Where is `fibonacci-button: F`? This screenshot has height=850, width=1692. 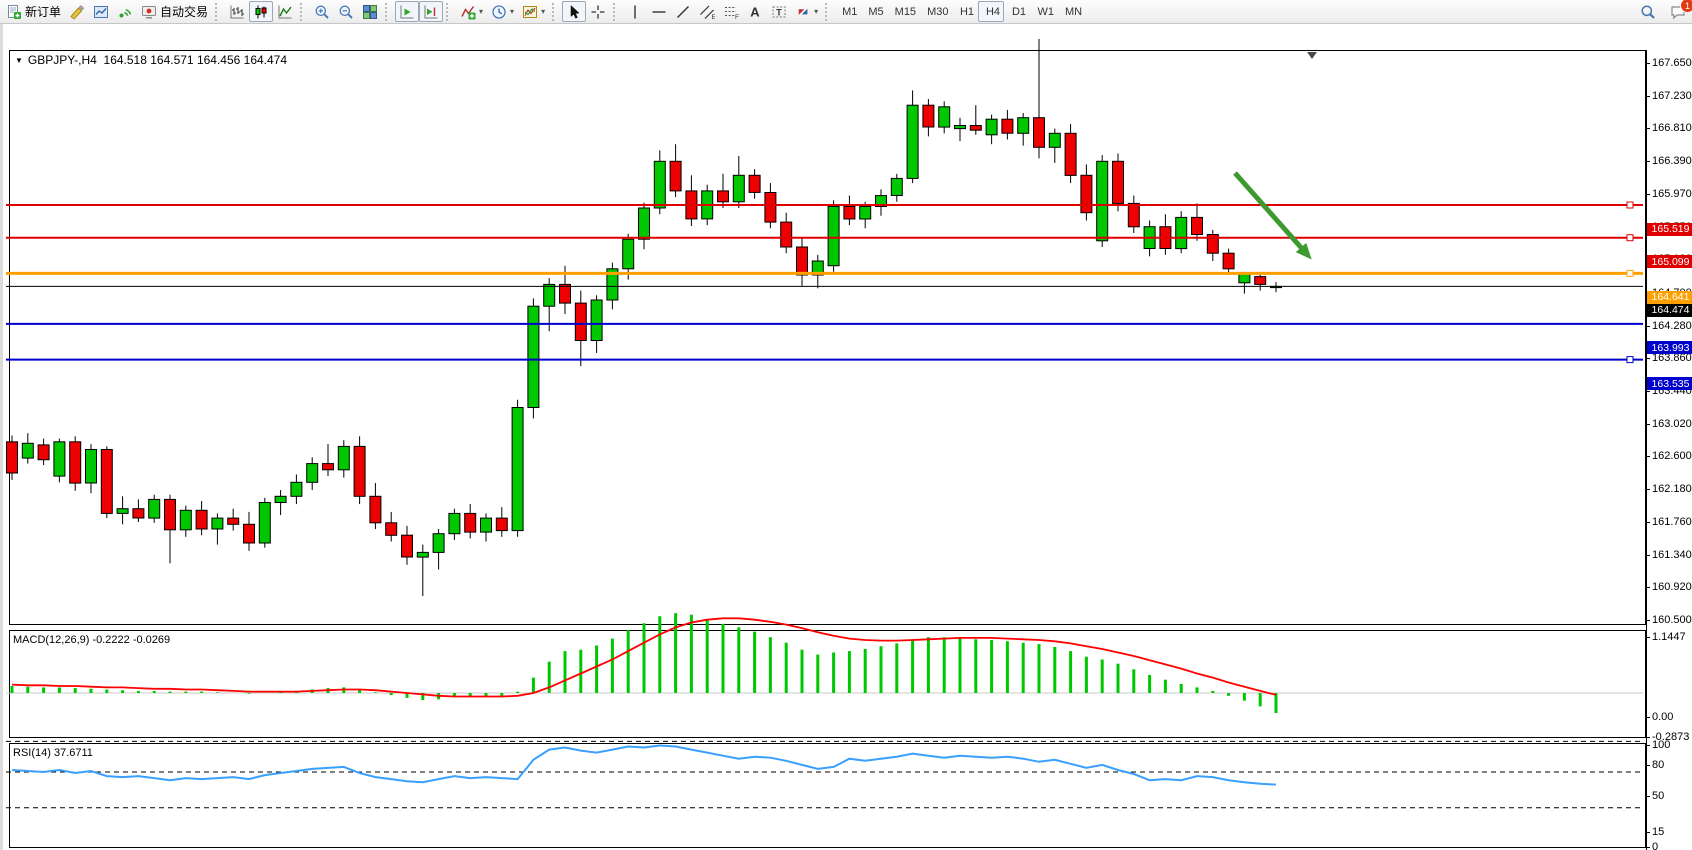 fibonacci-button: F is located at coordinates (731, 11).